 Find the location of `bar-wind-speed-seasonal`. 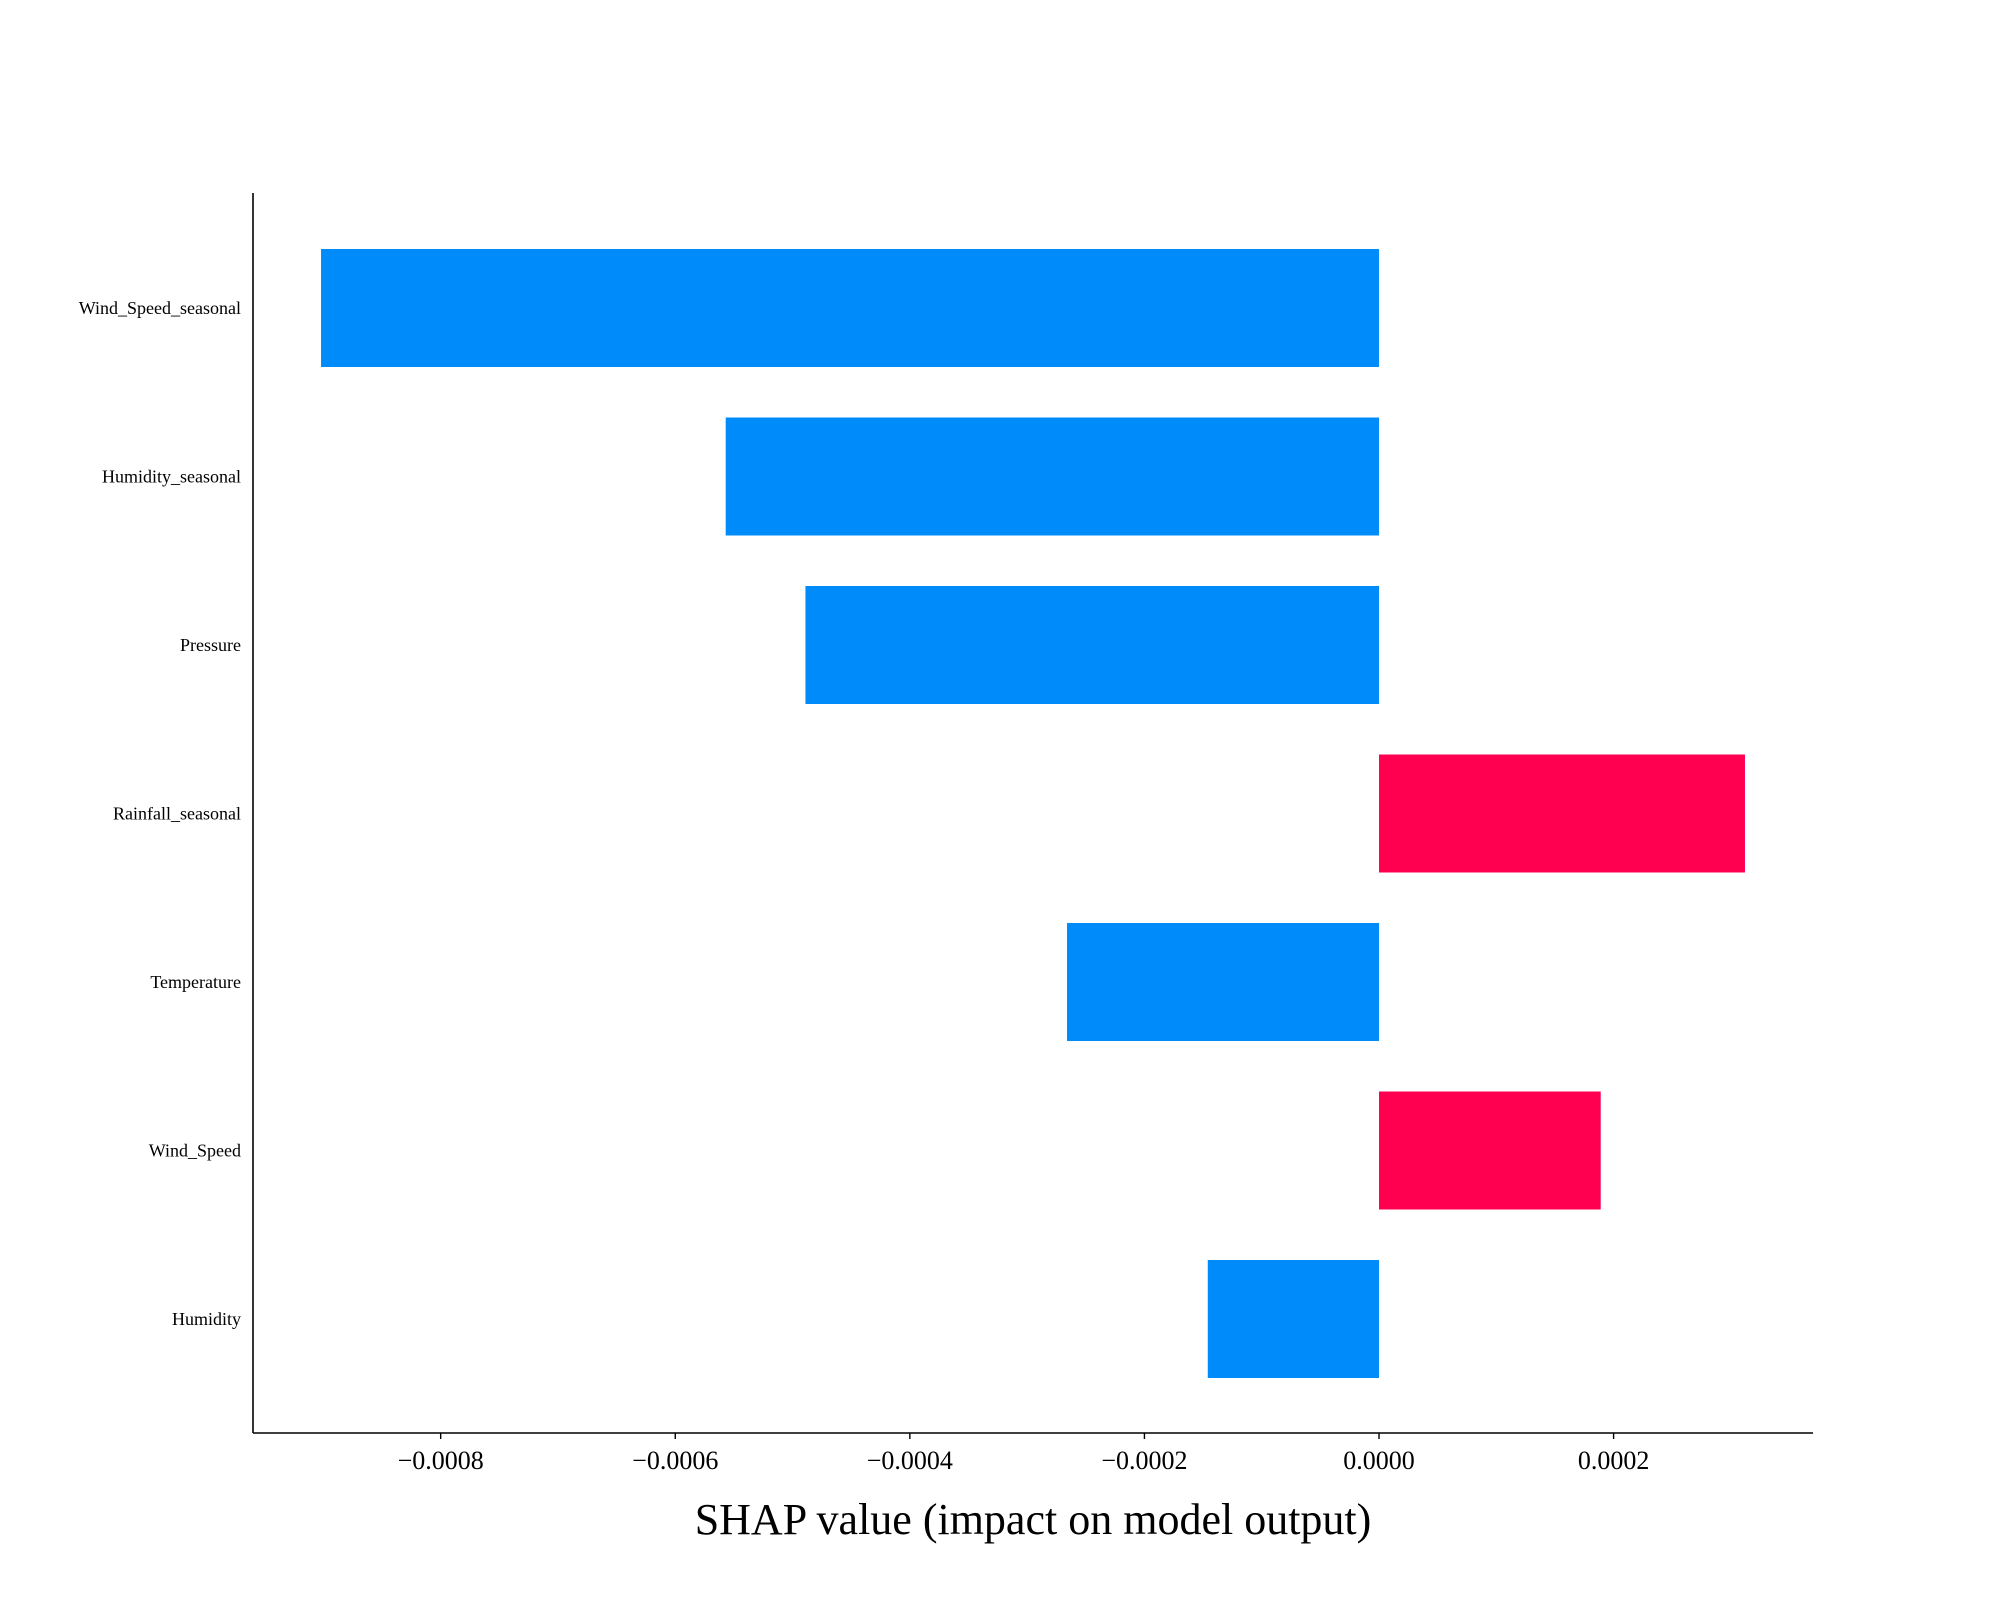

bar-wind-speed-seasonal is located at coordinates (850, 308).